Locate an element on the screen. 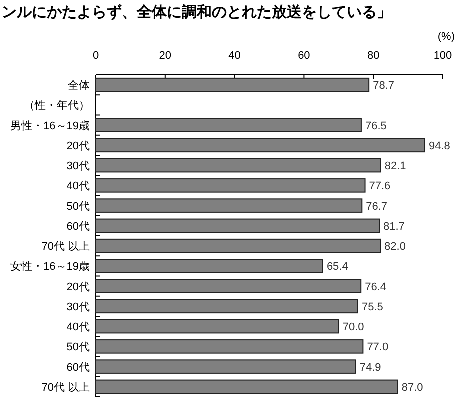  x-tick-label: 100 is located at coordinates (443, 56).